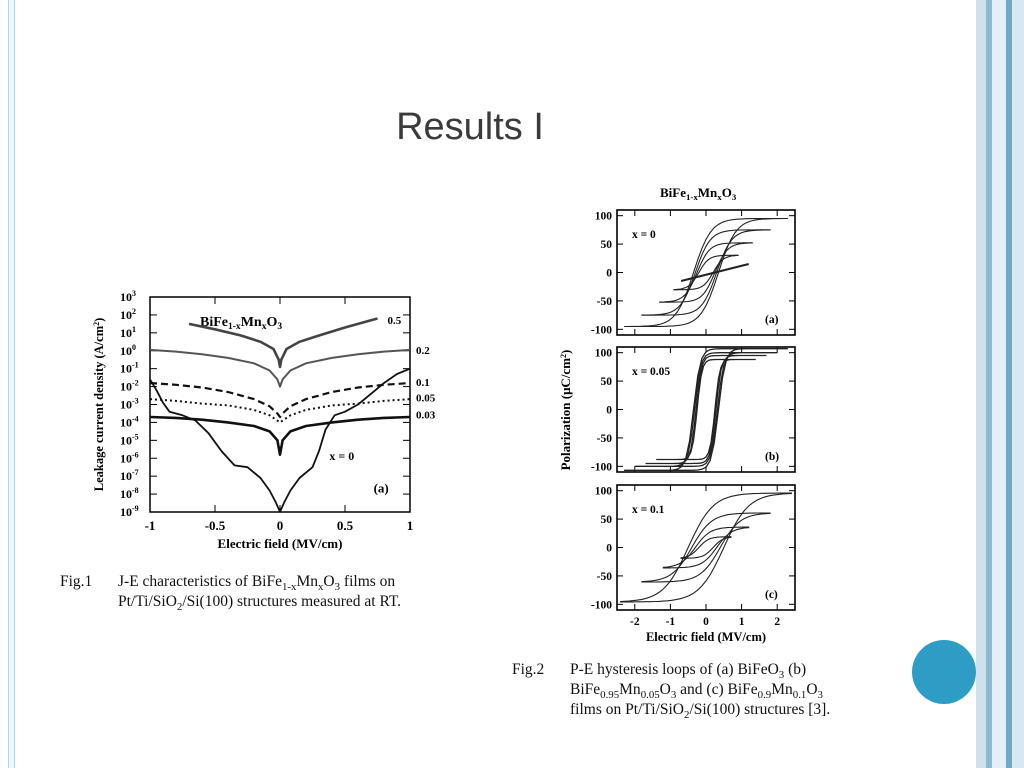 The image size is (1024, 768). I want to click on composition-label: x = 0.05, so click(651, 372).